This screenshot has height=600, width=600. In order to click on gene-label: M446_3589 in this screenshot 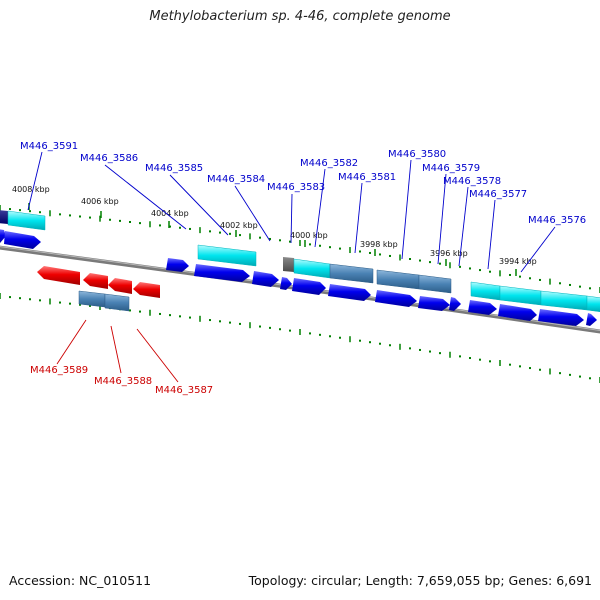, I will do `click(59, 370)`.